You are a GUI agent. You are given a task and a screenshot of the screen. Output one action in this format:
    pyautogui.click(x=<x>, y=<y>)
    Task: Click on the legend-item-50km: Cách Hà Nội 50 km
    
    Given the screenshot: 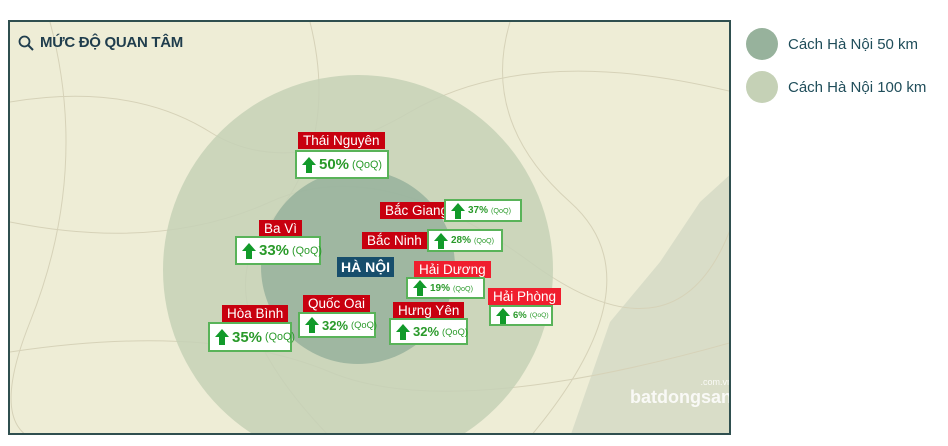 What is the action you would take?
    pyautogui.click(x=832, y=44)
    